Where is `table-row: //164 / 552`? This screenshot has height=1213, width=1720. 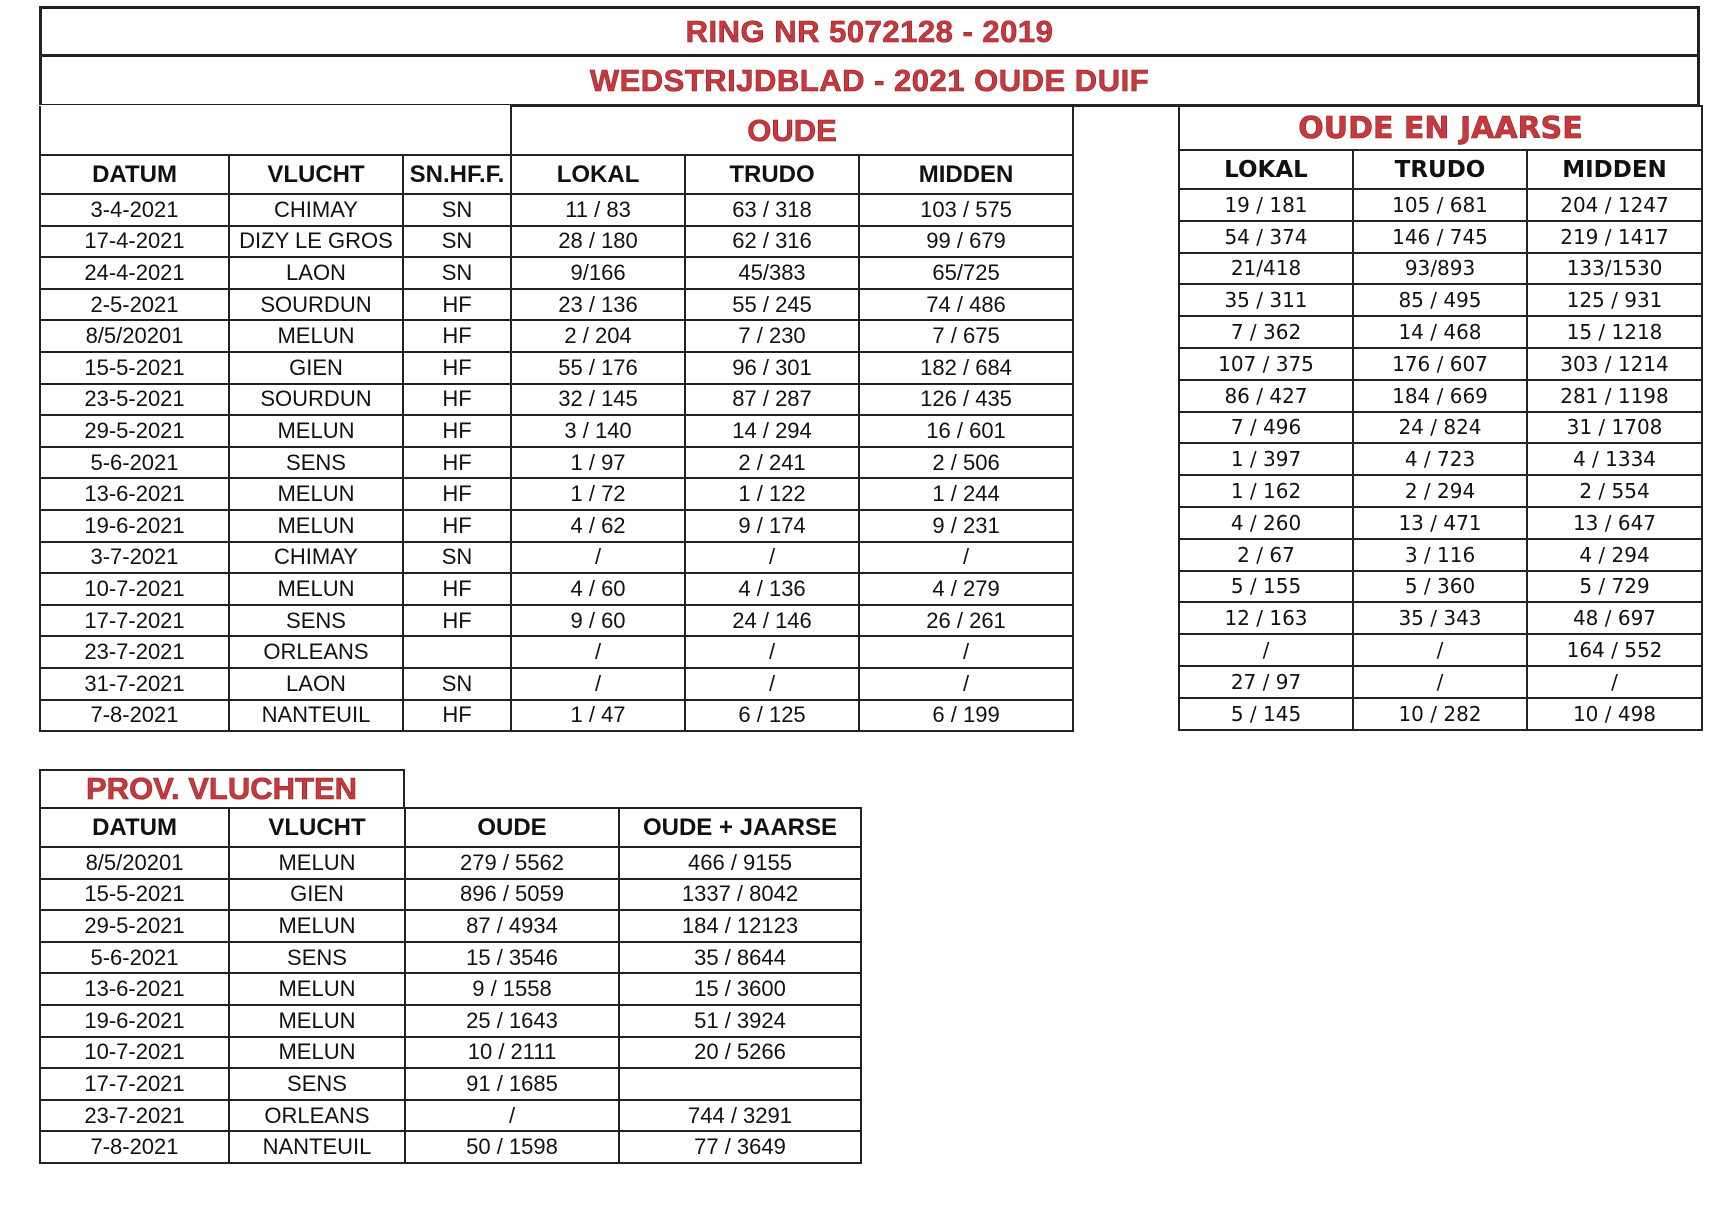
table-row: //164 / 552 is located at coordinates (1440, 650).